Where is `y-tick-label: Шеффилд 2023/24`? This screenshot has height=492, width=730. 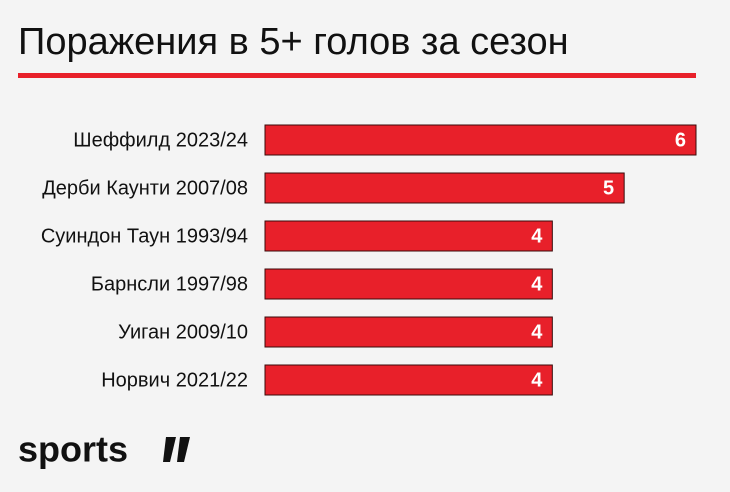 y-tick-label: Шеффилд 2023/24 is located at coordinates (160, 140).